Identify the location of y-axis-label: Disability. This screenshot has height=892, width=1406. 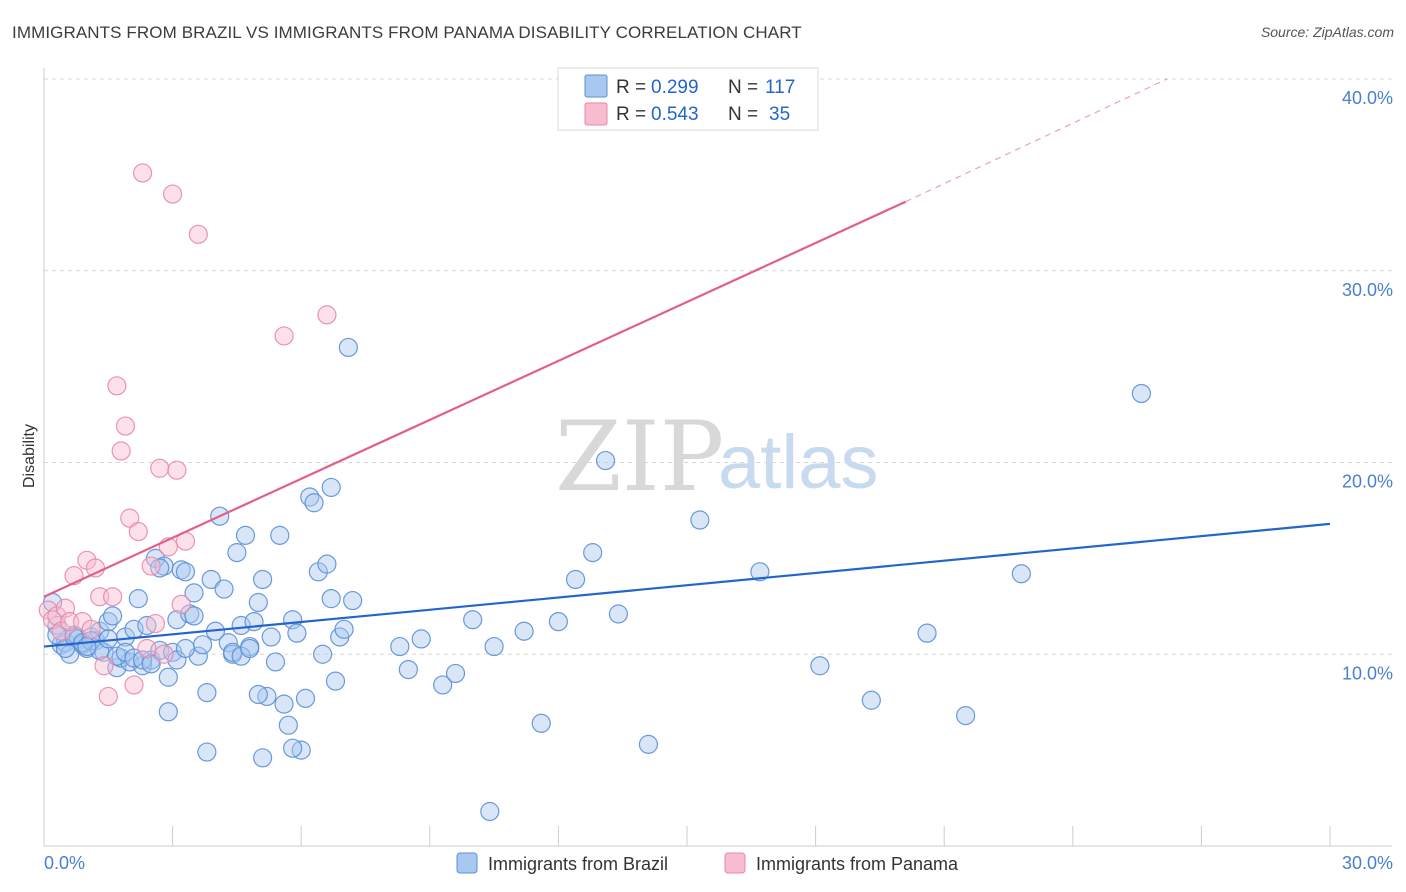
(29, 456).